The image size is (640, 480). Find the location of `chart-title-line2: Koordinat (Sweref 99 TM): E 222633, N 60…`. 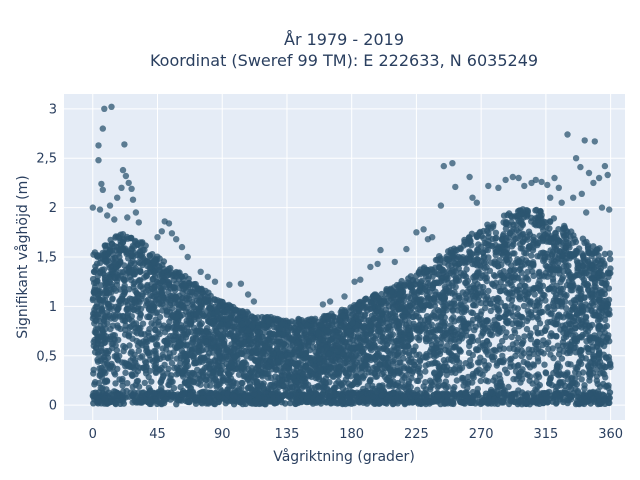

chart-title-line2: Koordinat (Sweref 99 TM): E 222633, N 60… is located at coordinates (344, 60).